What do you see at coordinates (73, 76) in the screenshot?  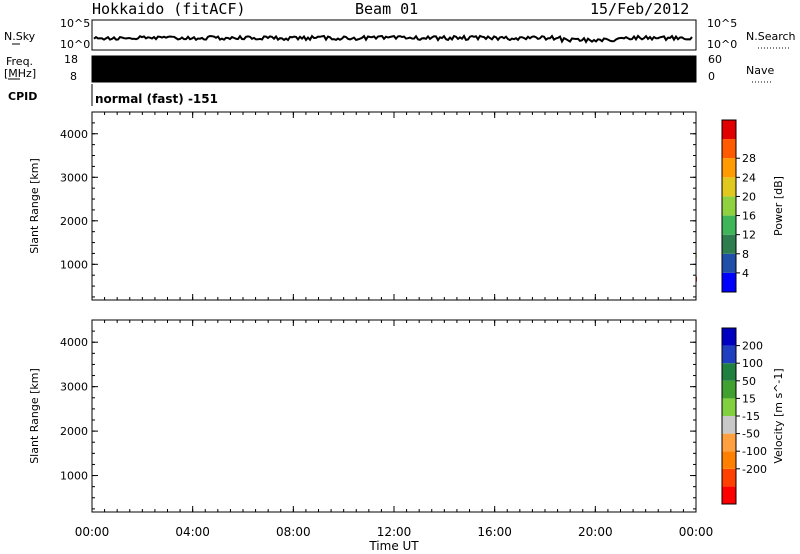 I see `freq-tick-low: 8` at bounding box center [73, 76].